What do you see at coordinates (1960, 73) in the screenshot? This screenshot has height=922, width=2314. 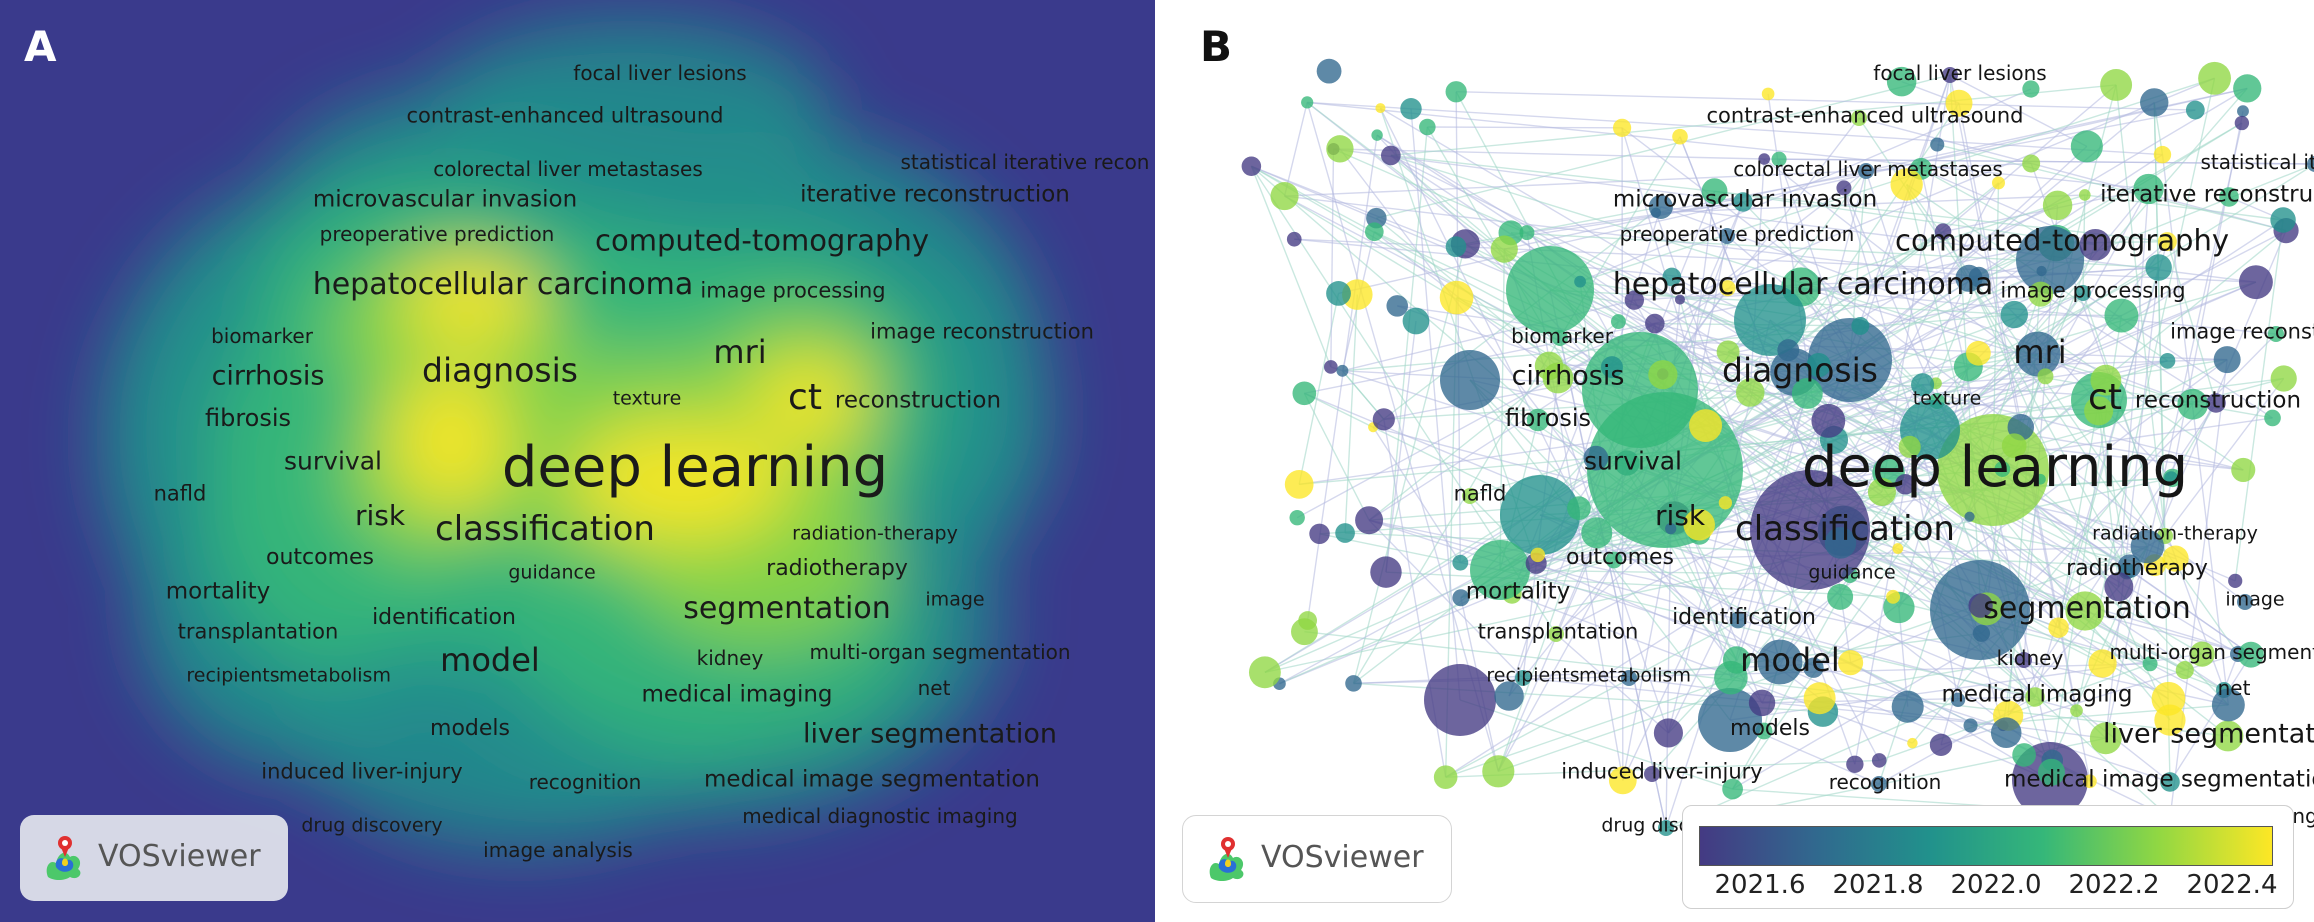 I see `term-label: focal liver lesions` at bounding box center [1960, 73].